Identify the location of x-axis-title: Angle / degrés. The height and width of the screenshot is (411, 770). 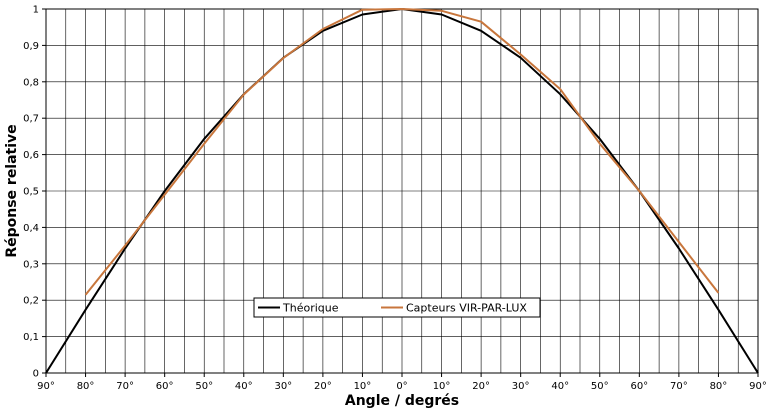
(402, 401).